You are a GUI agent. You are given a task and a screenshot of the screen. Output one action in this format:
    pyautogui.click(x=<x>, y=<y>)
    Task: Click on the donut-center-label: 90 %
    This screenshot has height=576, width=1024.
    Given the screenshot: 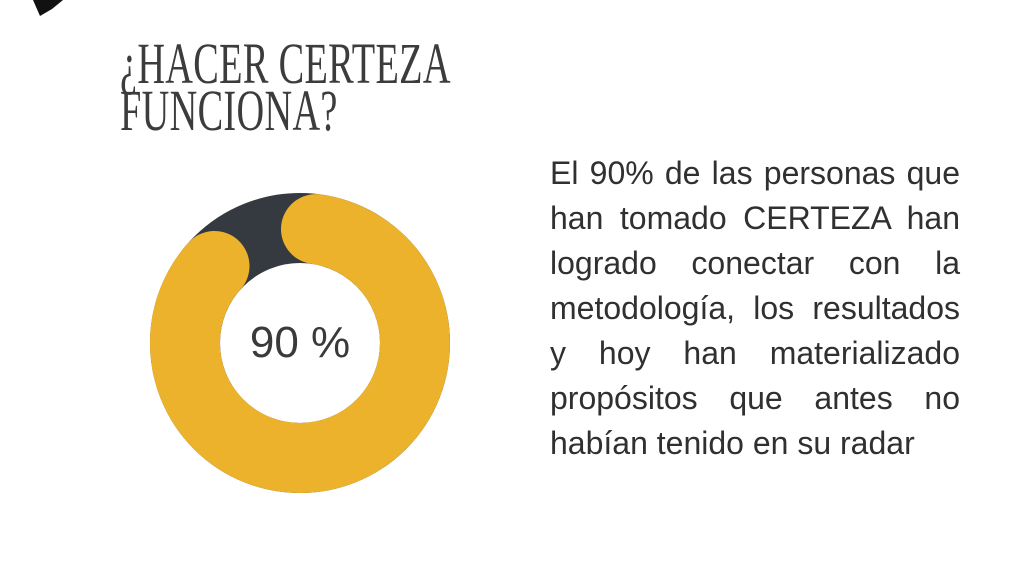 What is the action you would take?
    pyautogui.click(x=300, y=342)
    